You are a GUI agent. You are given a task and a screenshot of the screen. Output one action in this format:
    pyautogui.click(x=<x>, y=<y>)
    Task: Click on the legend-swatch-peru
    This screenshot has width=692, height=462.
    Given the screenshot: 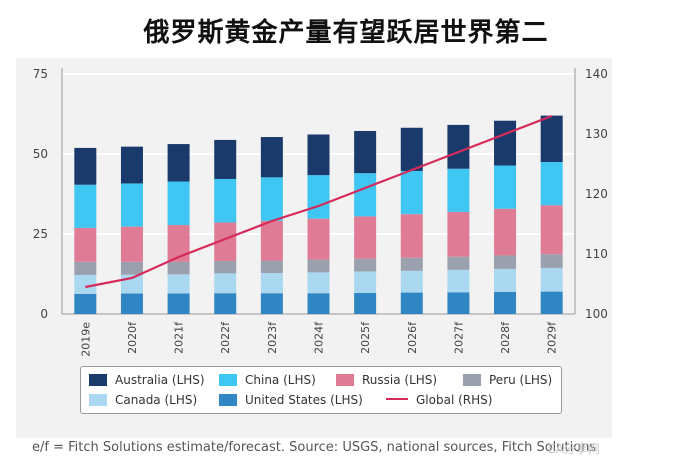 What is the action you would take?
    pyautogui.click(x=472, y=380)
    